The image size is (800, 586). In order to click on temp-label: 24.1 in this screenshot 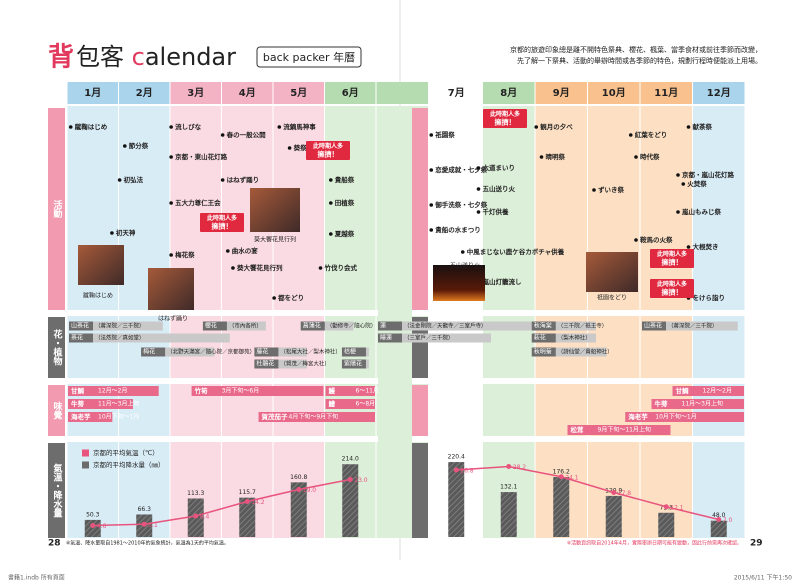, I will do `click(572, 477)`.